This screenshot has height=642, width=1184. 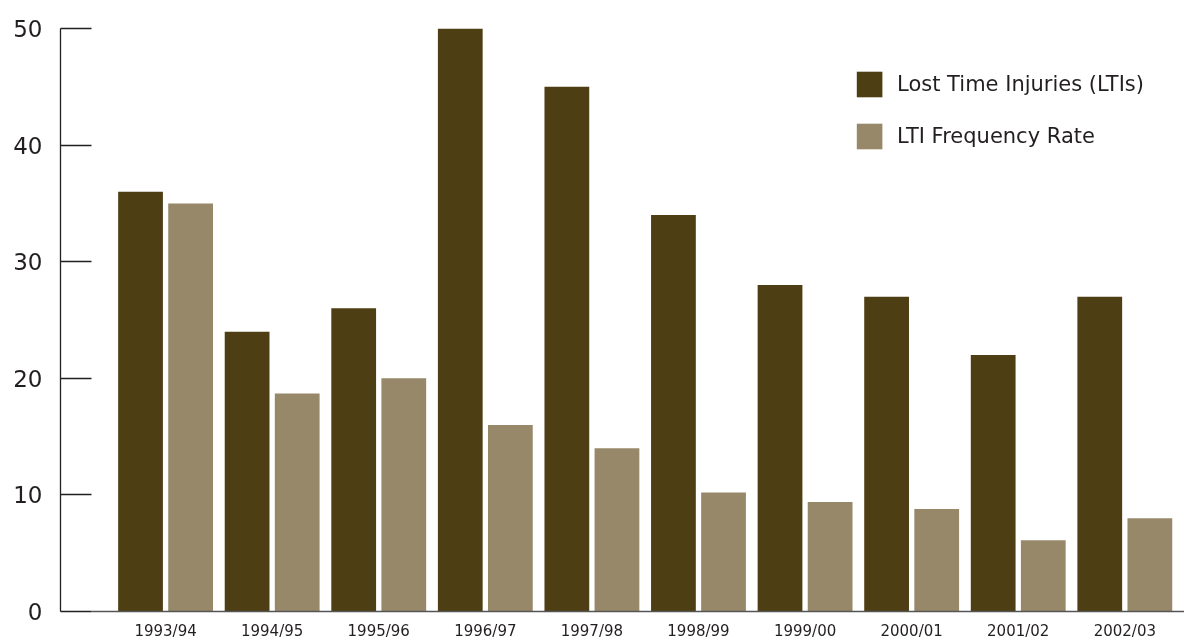 I want to click on x-tick-label: 1995/96, so click(x=378, y=630).